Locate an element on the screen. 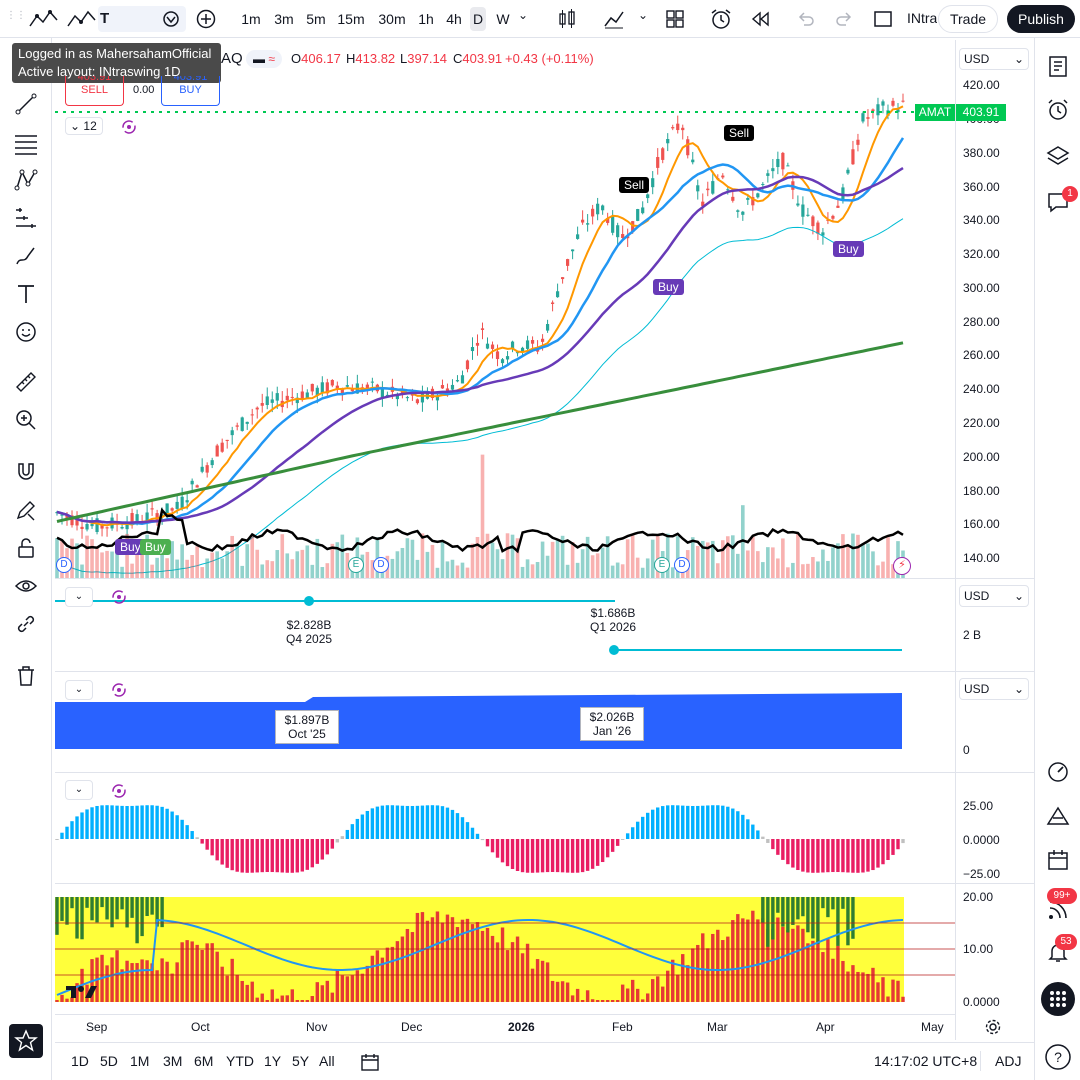 This screenshot has height=1080, width=1080. date-range-icon is located at coordinates (370, 1062).